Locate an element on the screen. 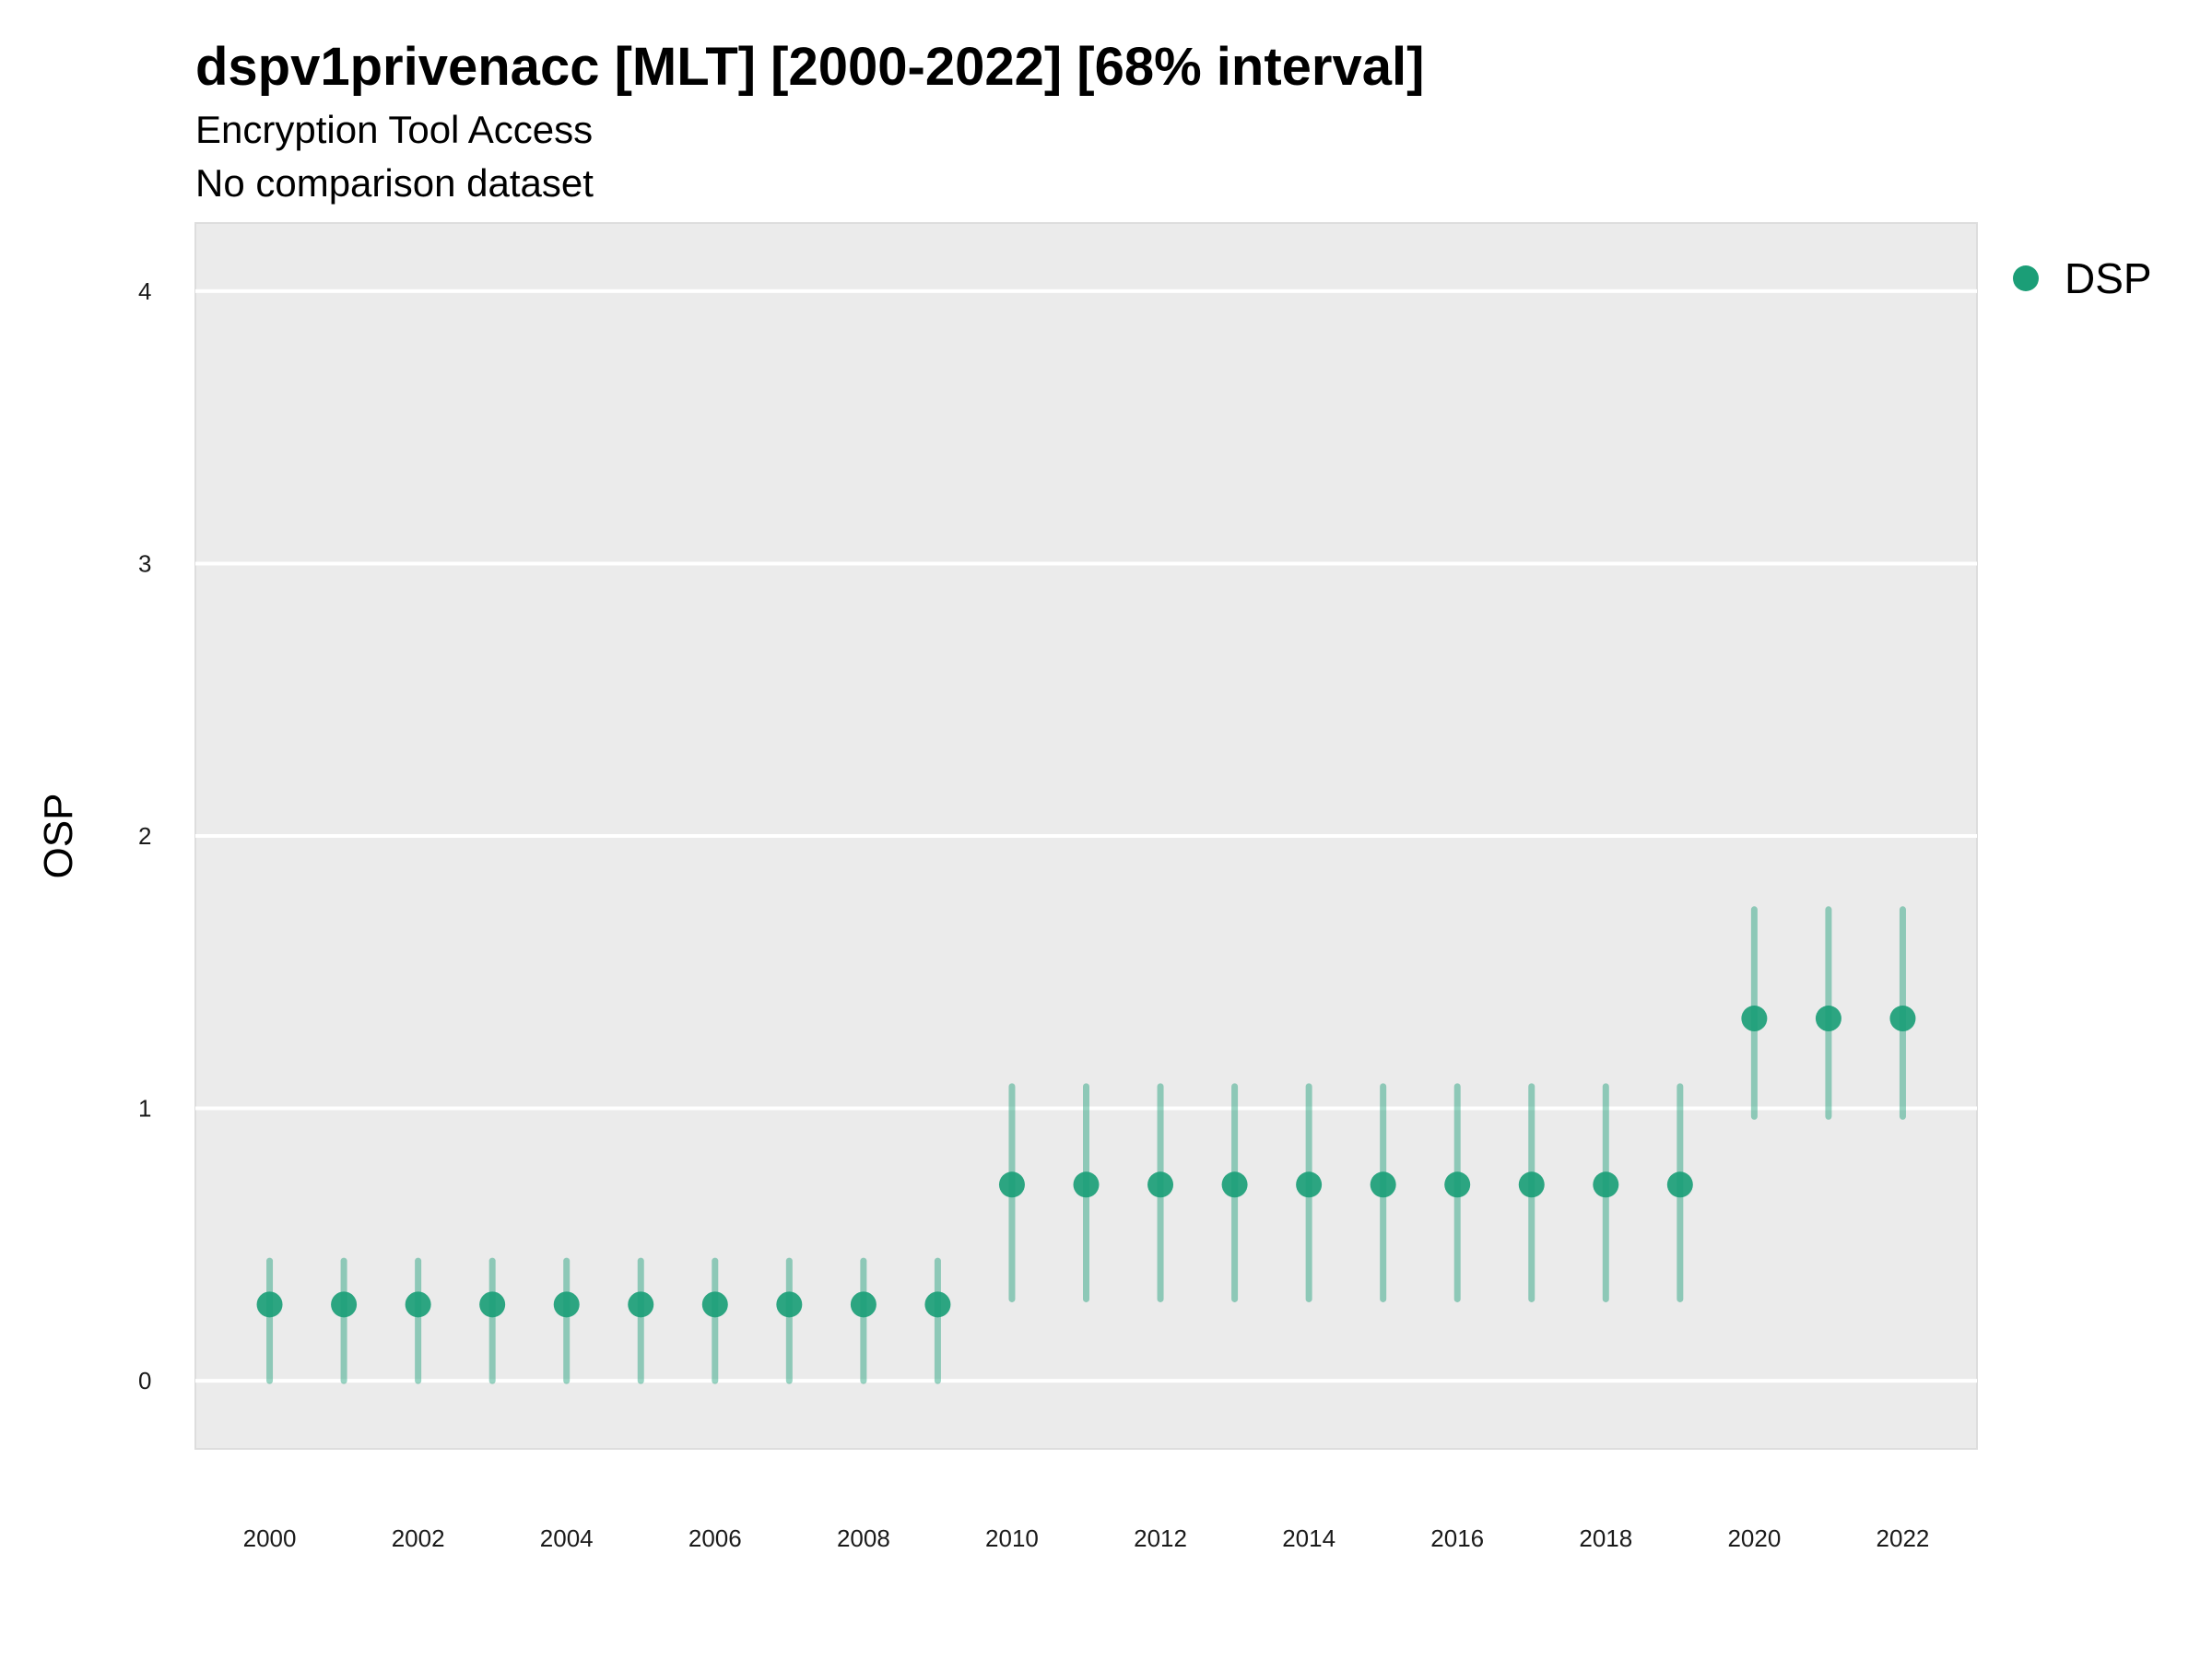 The height and width of the screenshot is (1659, 2212). y-tick-label: 0 is located at coordinates (144, 1380).